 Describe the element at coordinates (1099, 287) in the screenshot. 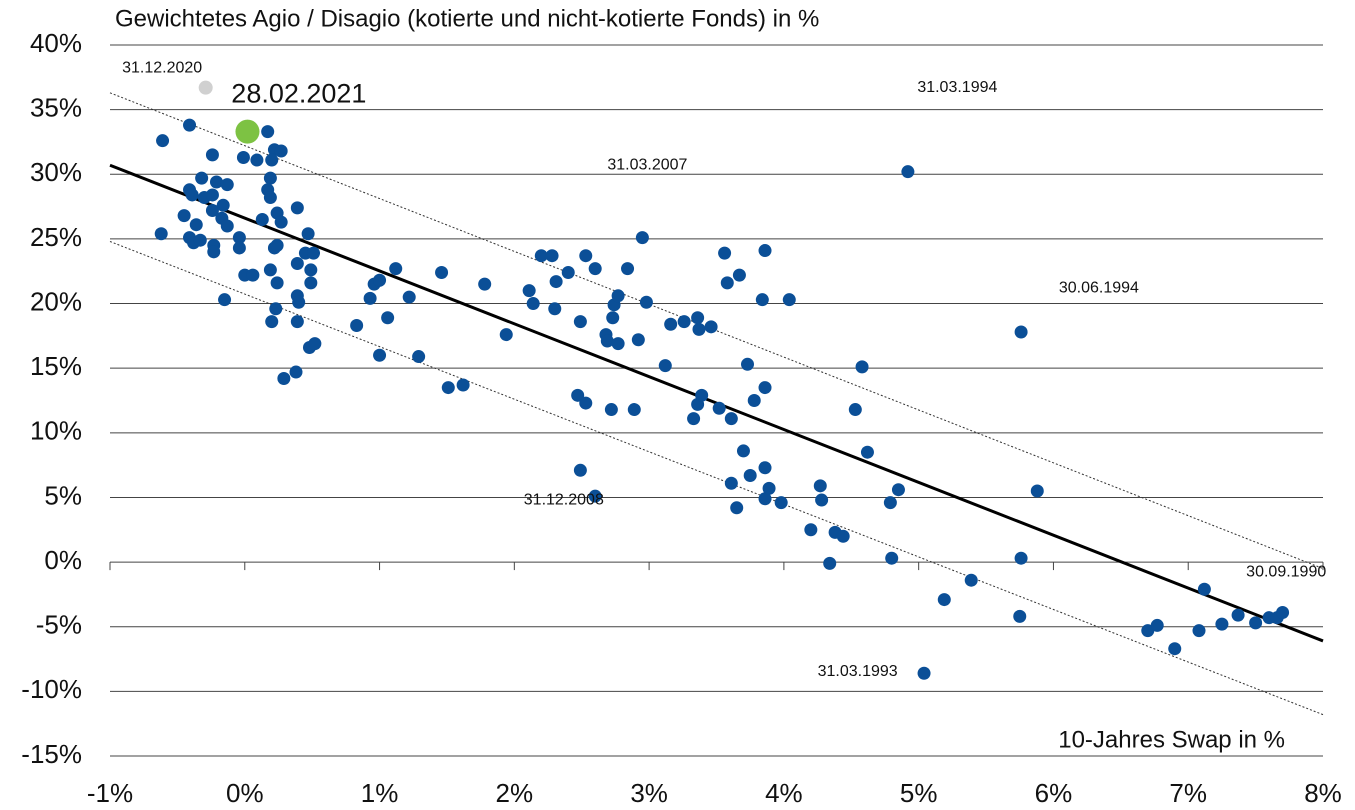

I see `annotation: 30.06.1994` at that location.